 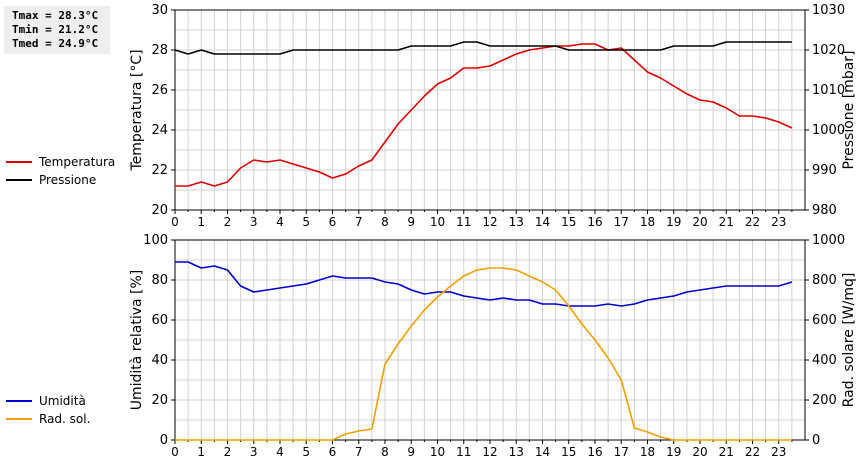 I want to click on y-tick-label: 80, so click(x=159, y=280).